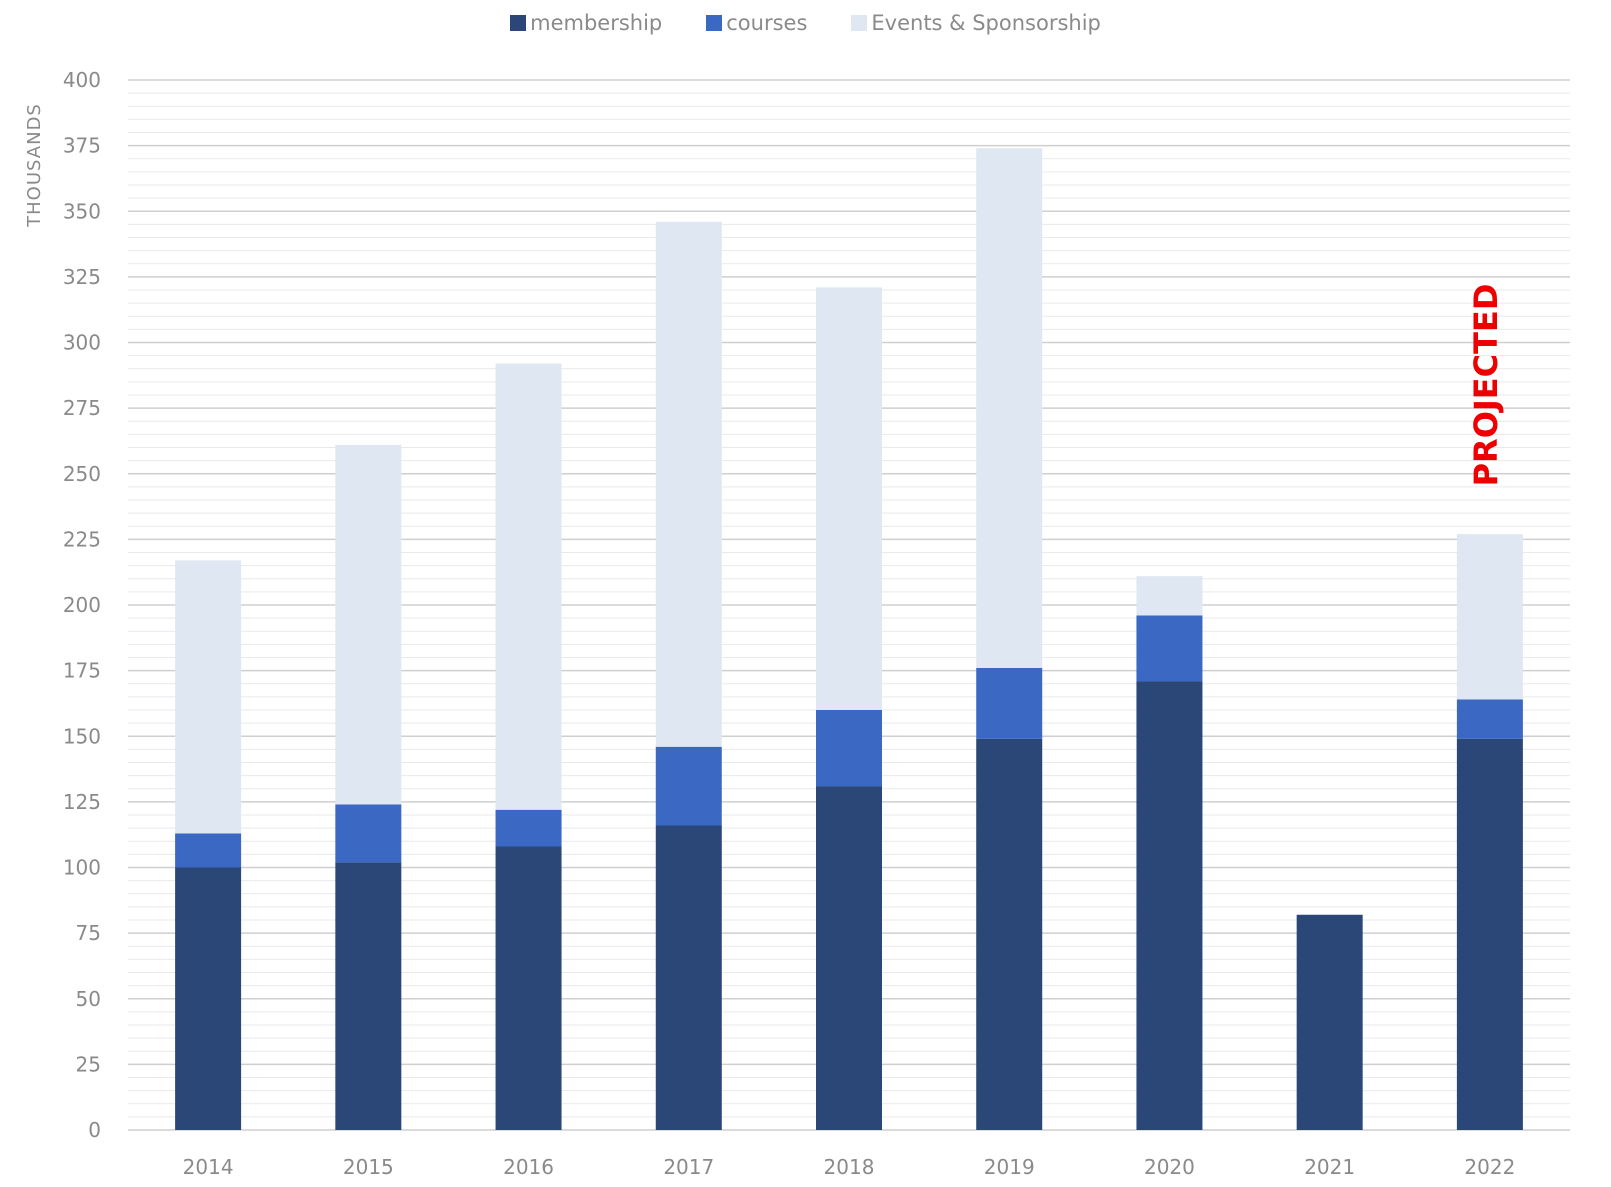 This screenshot has width=1611, height=1187. What do you see at coordinates (82, 539) in the screenshot?
I see `y-tick-label: 225` at bounding box center [82, 539].